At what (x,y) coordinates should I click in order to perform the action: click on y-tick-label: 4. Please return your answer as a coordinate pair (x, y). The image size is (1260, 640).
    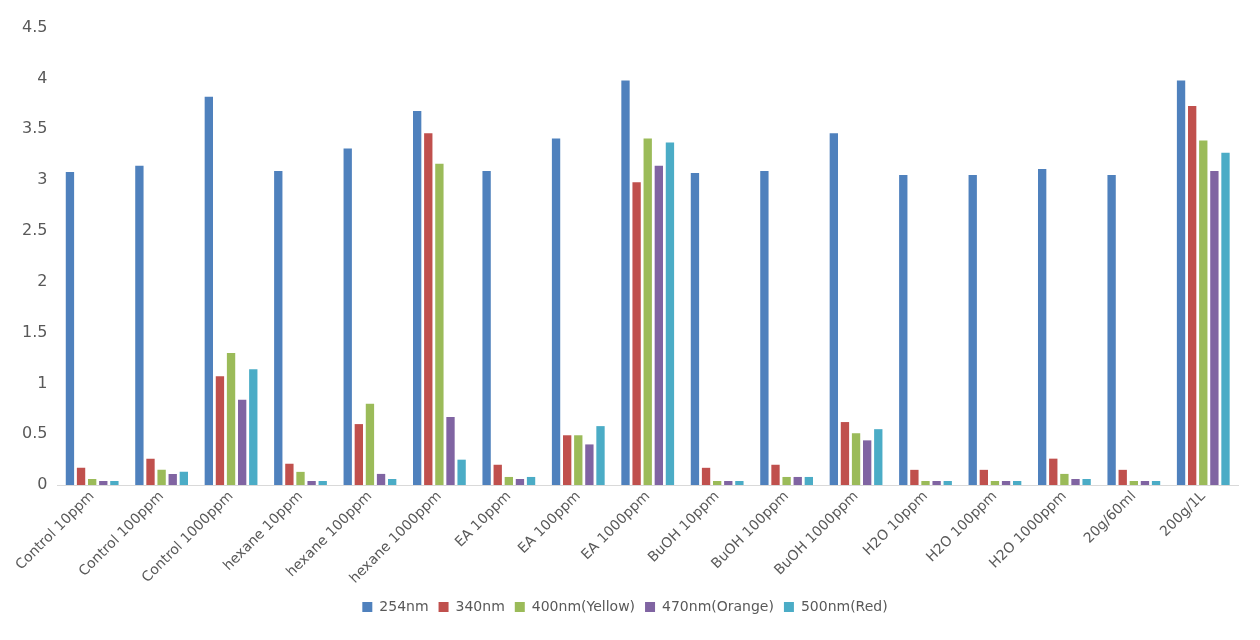
    Looking at the image, I should click on (42, 77).